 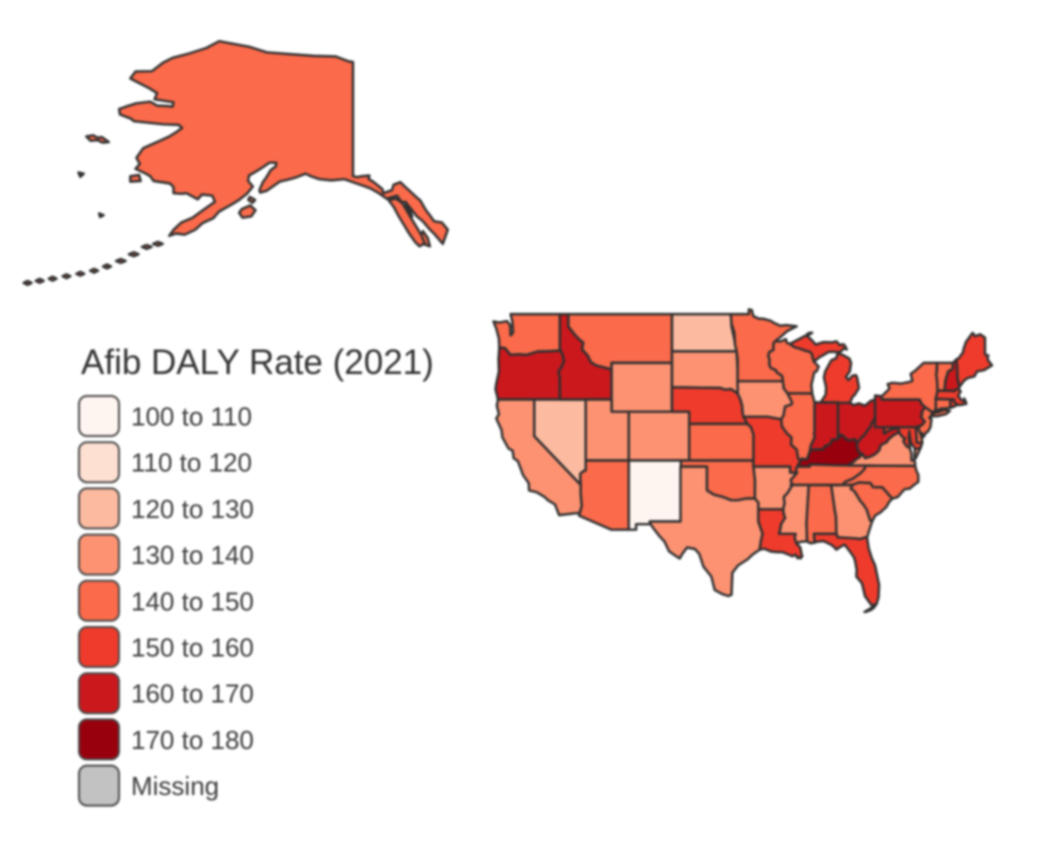 I want to click on svg-text: 130 to 140, so click(x=192, y=555).